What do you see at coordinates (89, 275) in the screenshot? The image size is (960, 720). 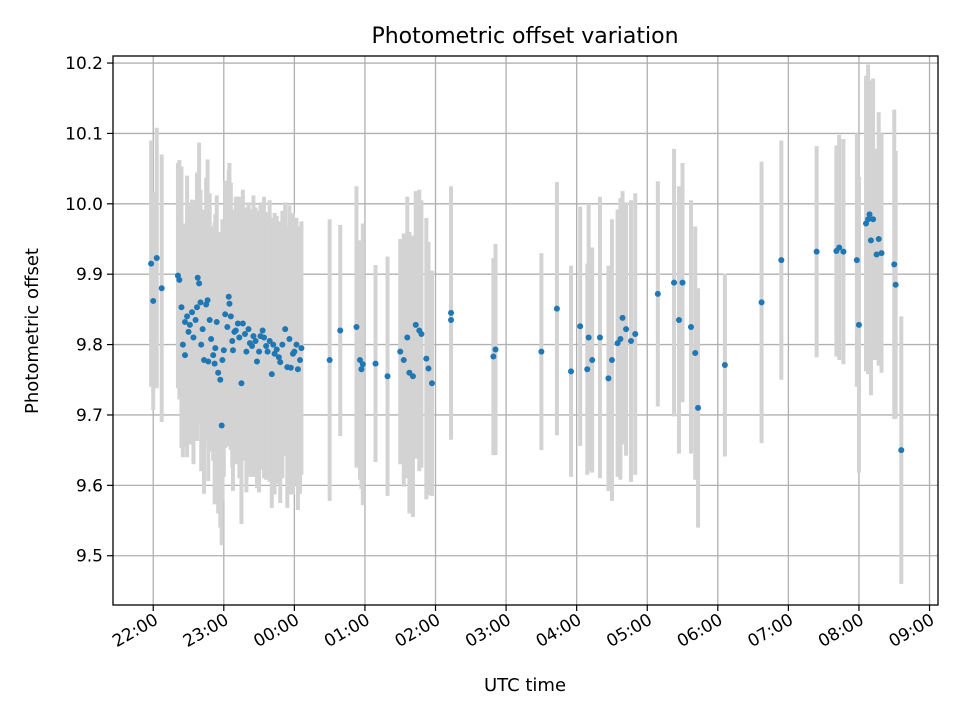 I see `y-tick-label: 9.9` at bounding box center [89, 275].